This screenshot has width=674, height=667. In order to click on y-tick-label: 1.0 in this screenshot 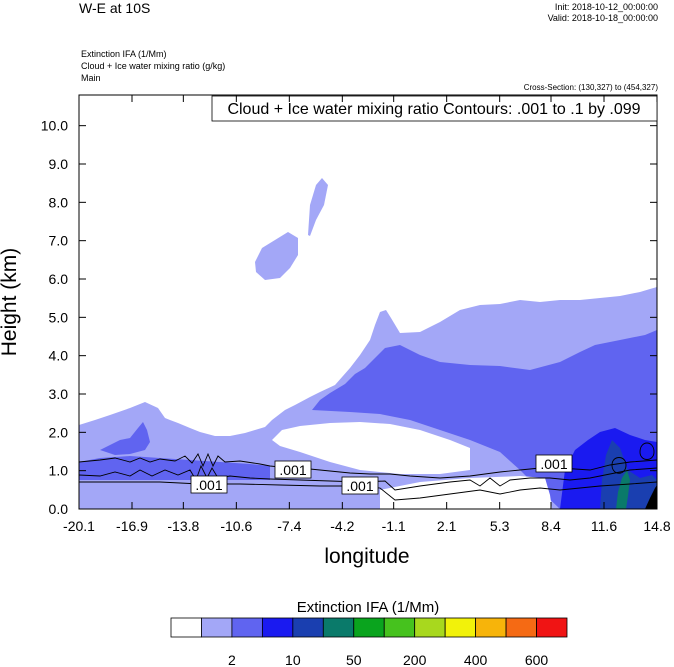, I will do `click(59, 471)`.